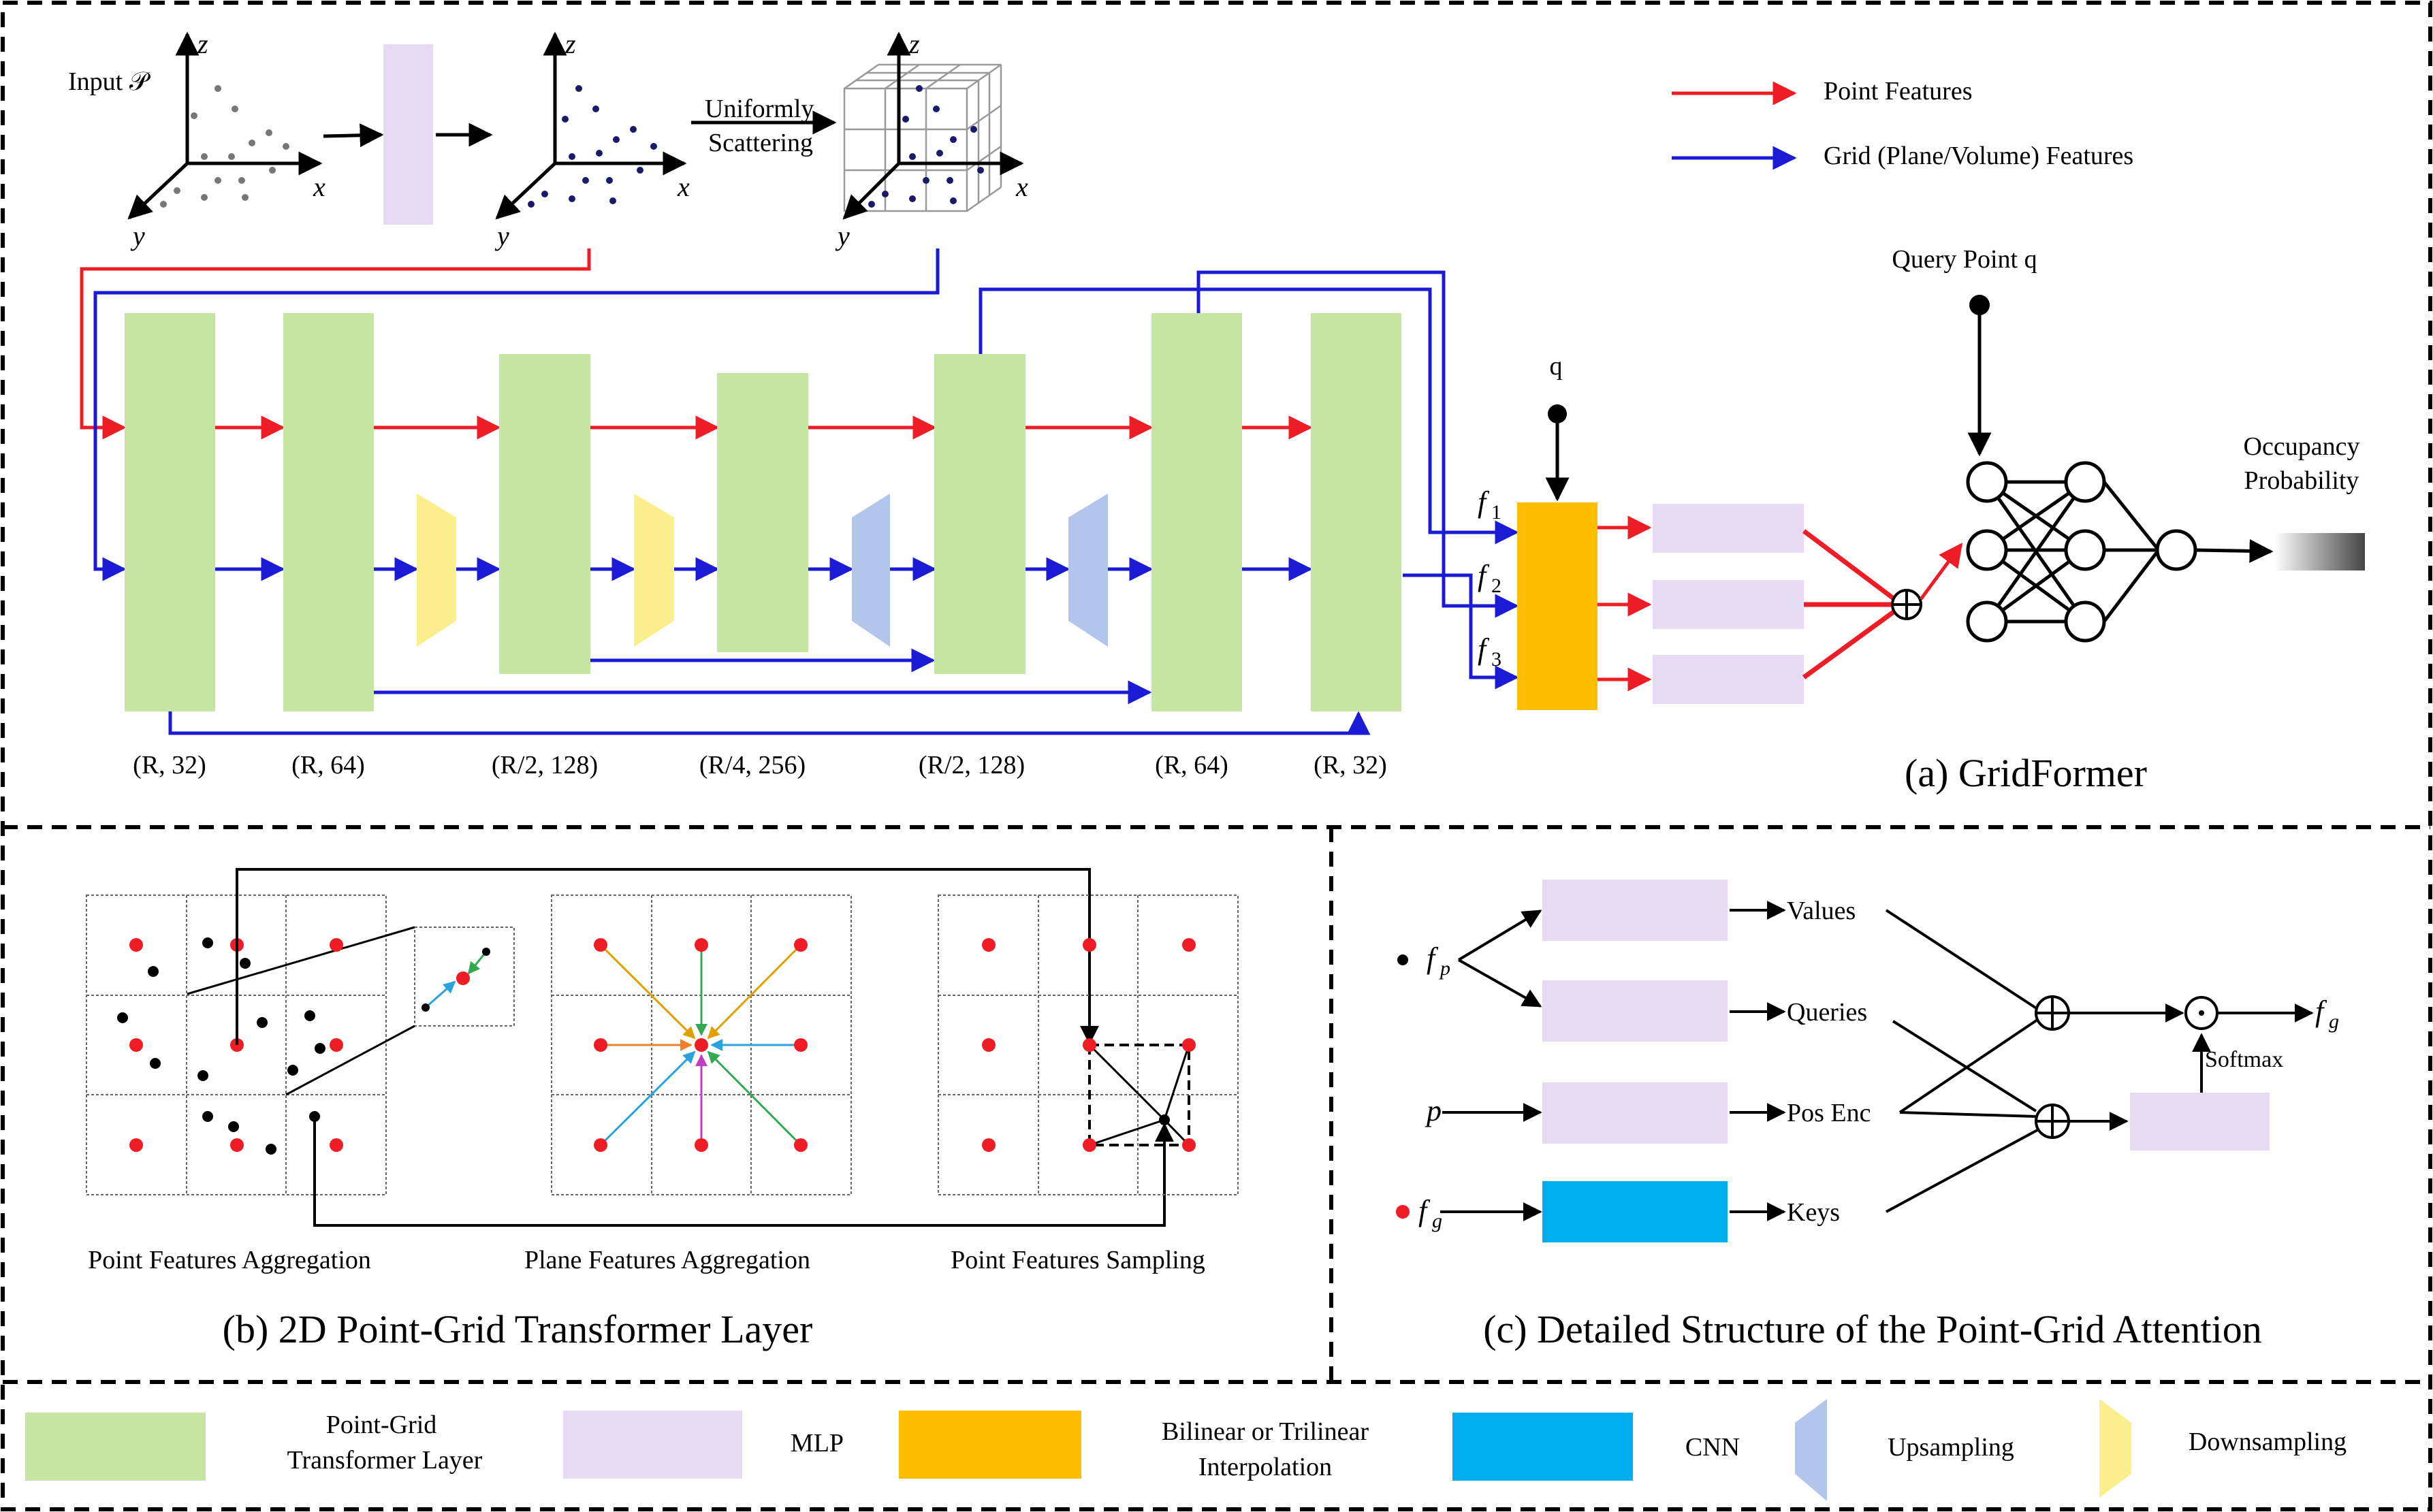 The image size is (2433, 1512). What do you see at coordinates (1624, 603) in the screenshot?
I see `interp-outputs` at bounding box center [1624, 603].